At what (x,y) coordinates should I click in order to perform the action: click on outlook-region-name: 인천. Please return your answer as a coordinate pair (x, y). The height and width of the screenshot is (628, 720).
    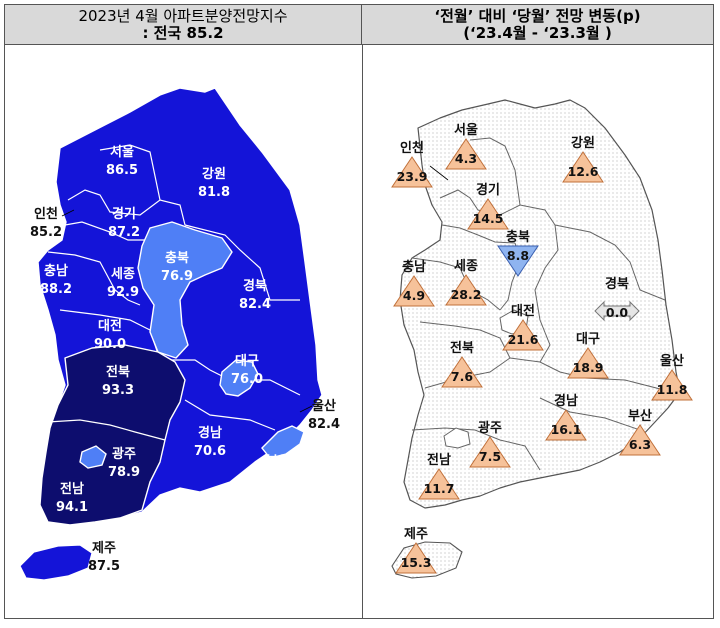
    Looking at the image, I should click on (46, 214).